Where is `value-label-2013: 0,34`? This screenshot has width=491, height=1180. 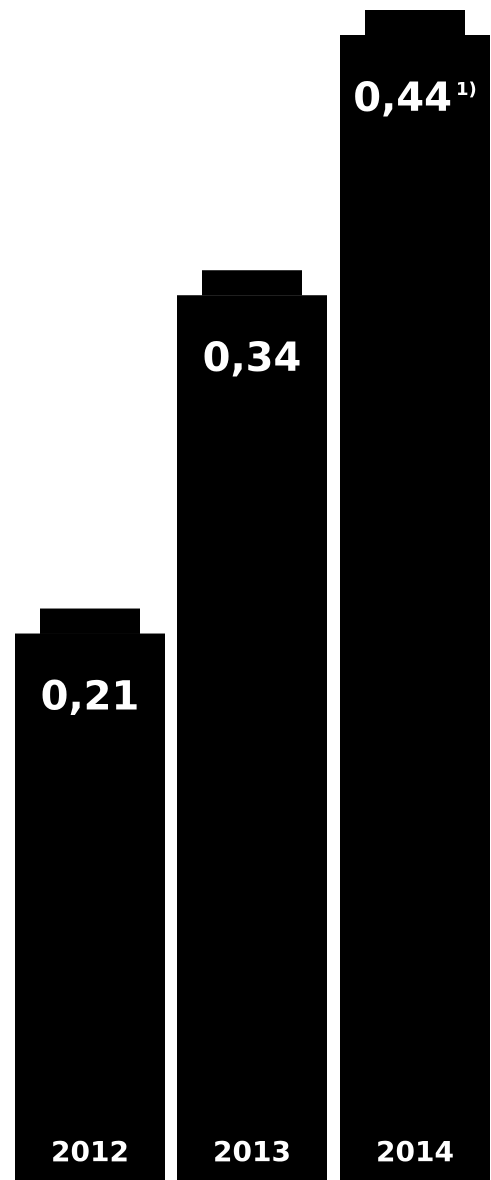
value-label-2013: 0,34 is located at coordinates (252, 358).